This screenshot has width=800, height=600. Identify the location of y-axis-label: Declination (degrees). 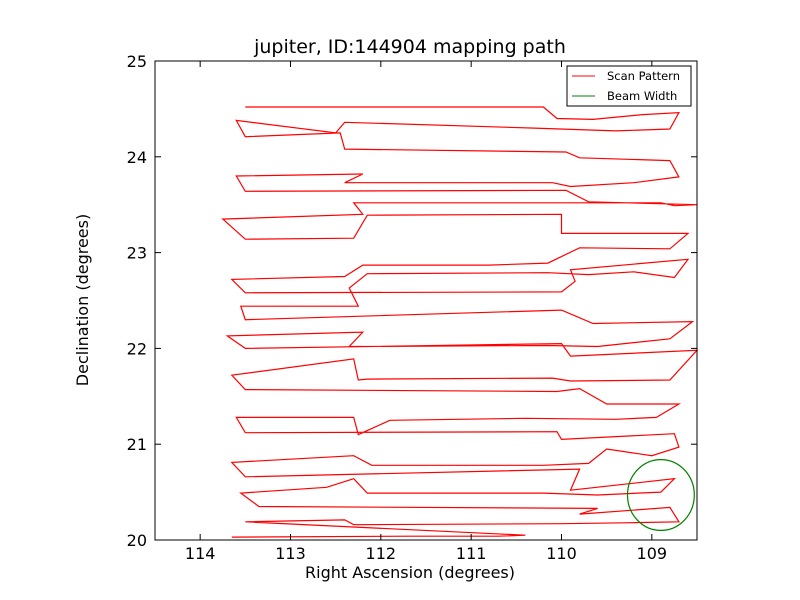
(82, 300).